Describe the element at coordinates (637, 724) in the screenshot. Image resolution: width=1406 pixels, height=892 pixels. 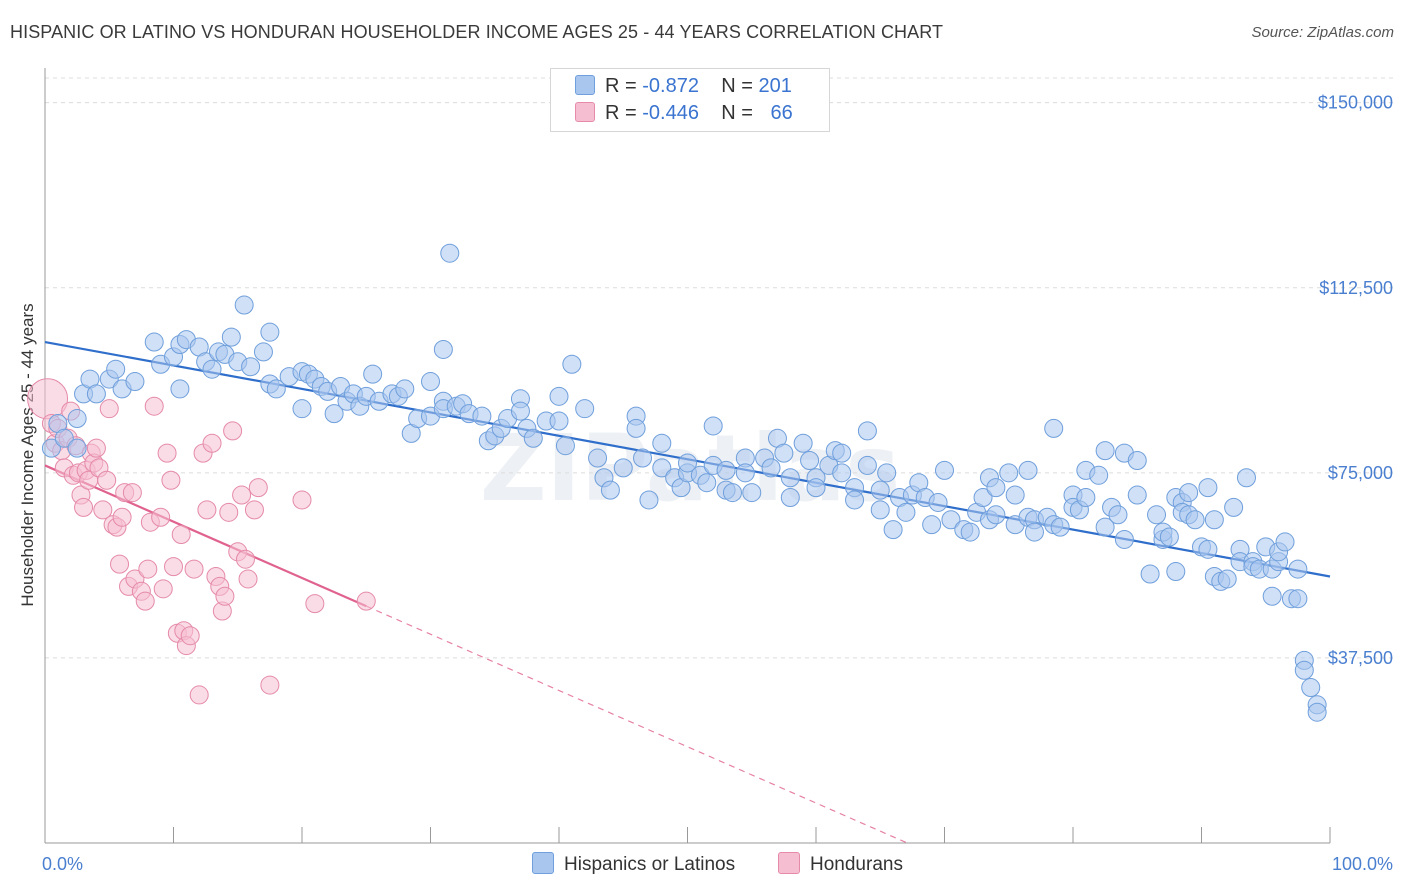
I see `honduran-trend-extension` at that location.